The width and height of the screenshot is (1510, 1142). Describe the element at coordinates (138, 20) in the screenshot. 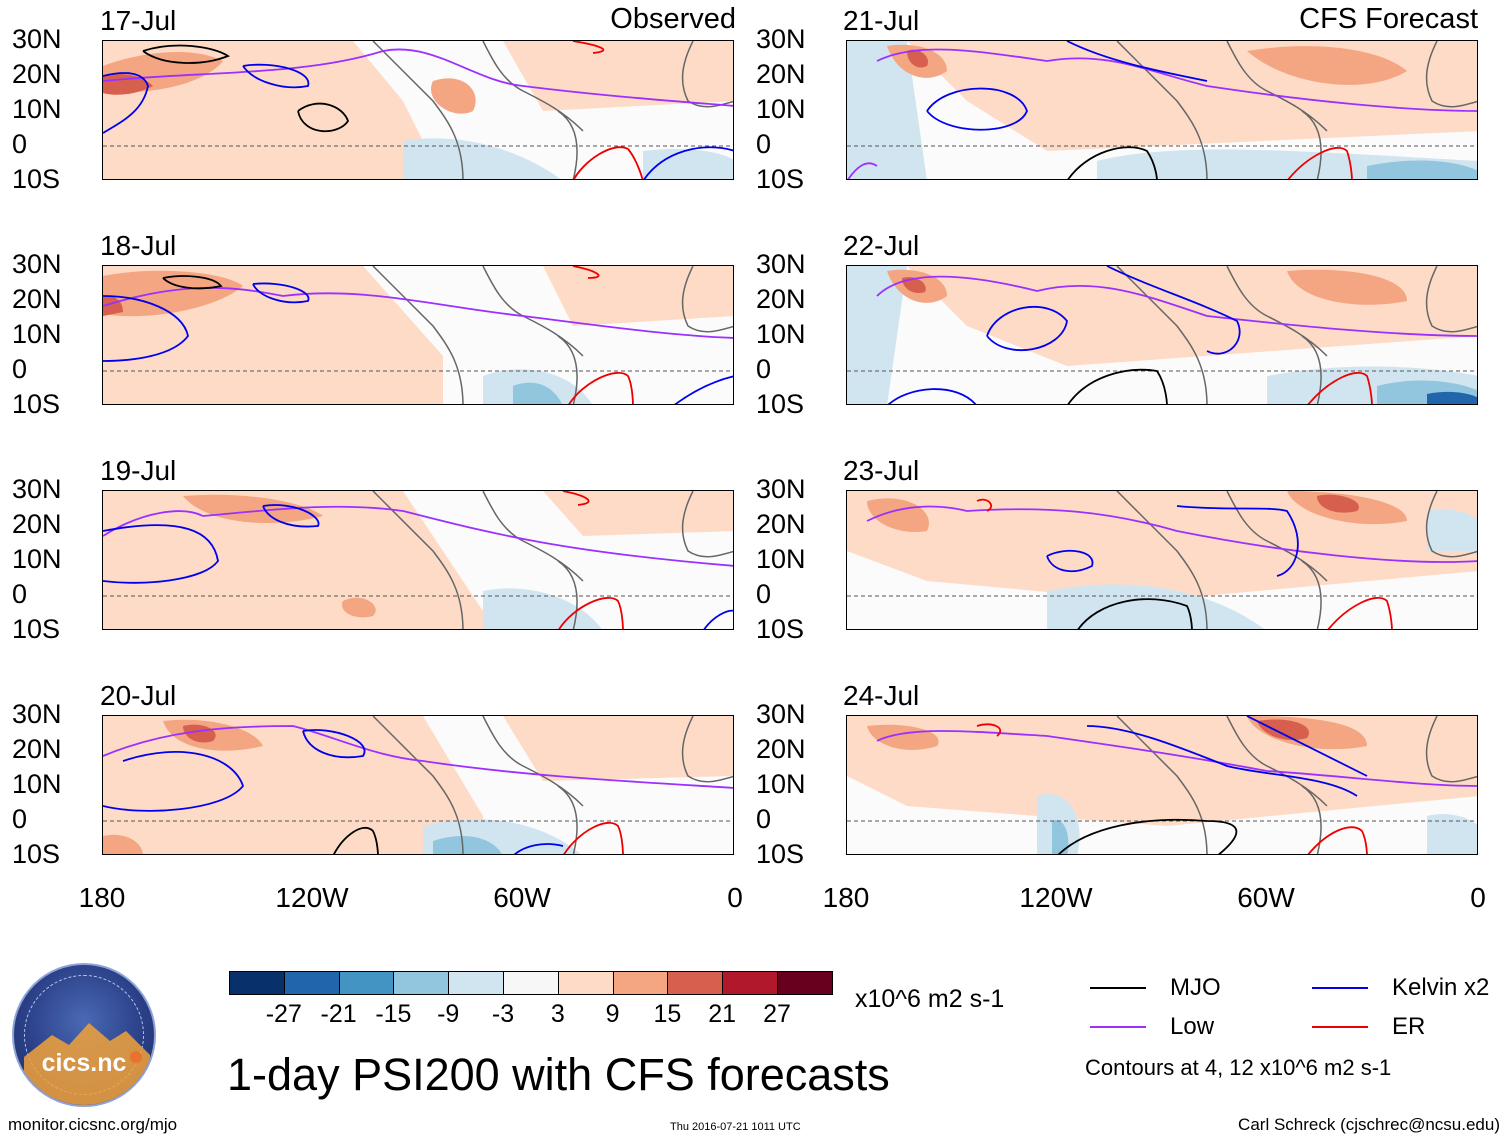

I see `panel-date-label: 17-Jul` at that location.